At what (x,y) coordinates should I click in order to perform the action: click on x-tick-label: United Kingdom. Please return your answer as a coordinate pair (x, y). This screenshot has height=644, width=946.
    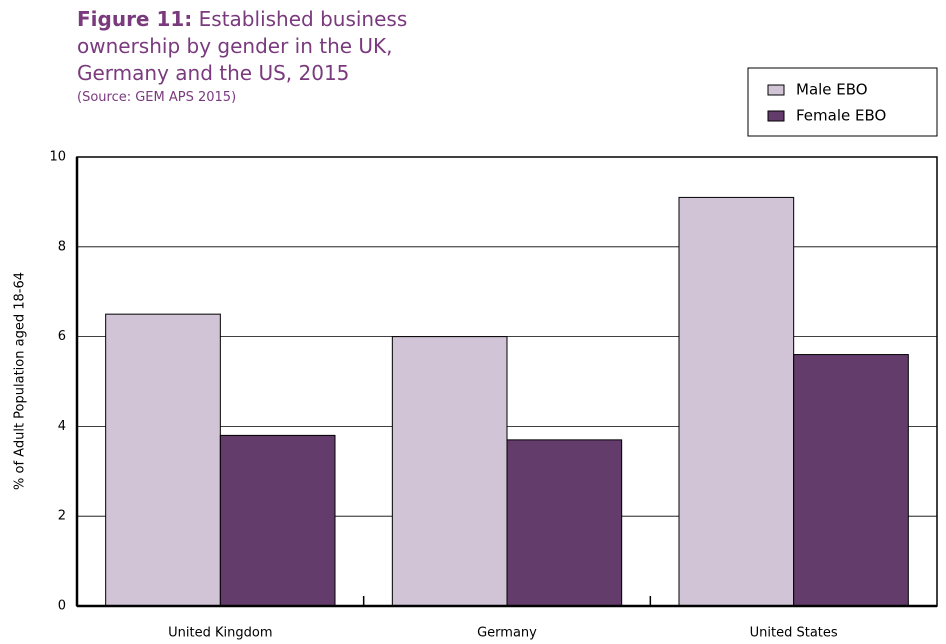
    Looking at the image, I should click on (220, 633).